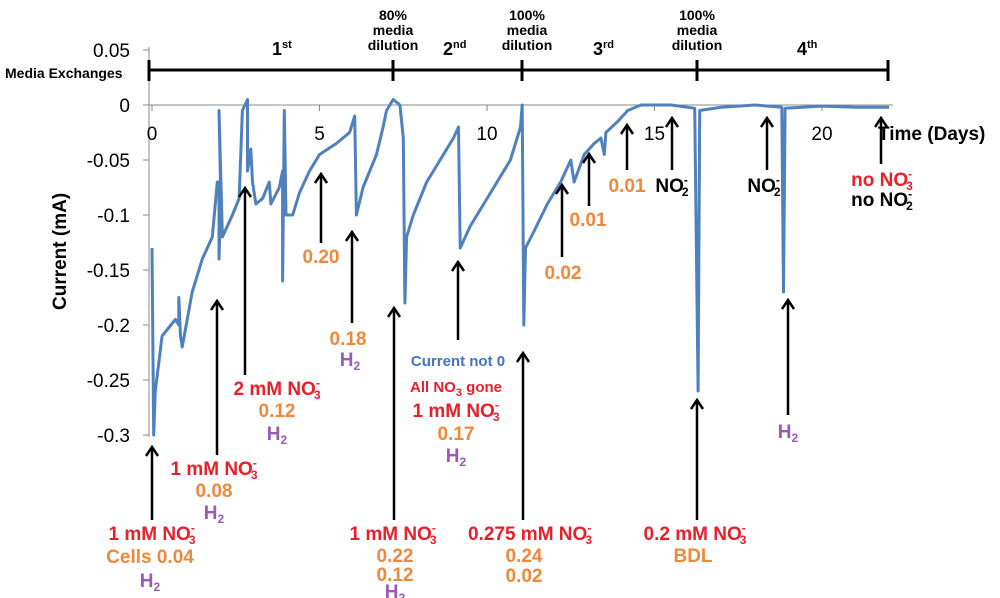 This screenshot has height=598, width=1000. I want to click on svg-text: 80%, so click(393, 15).